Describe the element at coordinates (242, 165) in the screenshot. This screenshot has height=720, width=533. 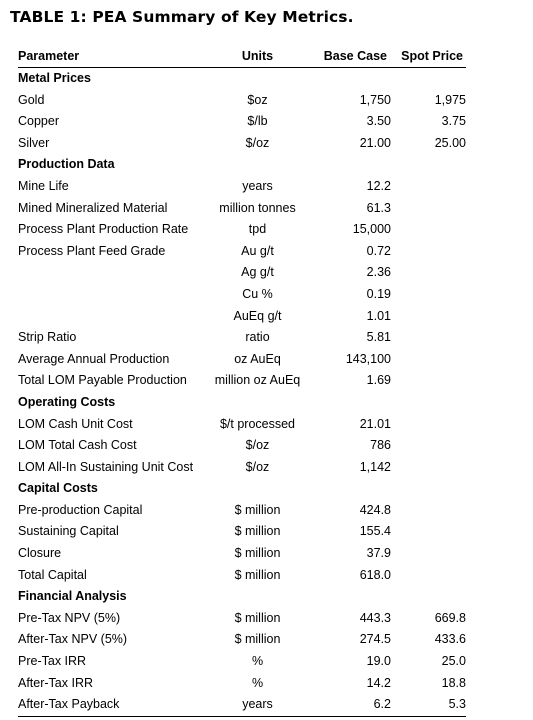
I see `section-header-row: Production Data` at that location.